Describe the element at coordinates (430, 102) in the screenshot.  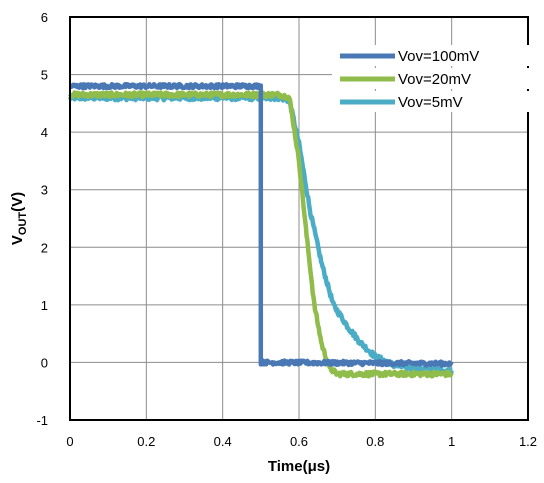
I see `legend-label: Vov=5mV` at that location.